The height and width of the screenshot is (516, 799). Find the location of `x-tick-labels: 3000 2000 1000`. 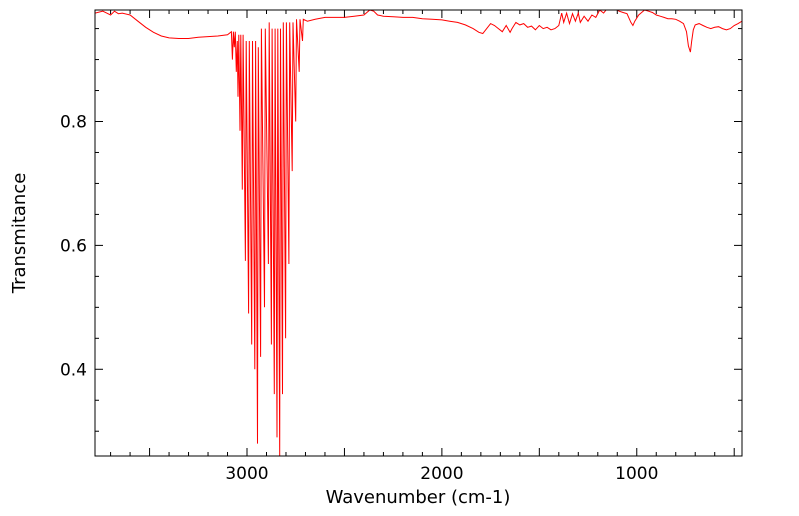

x-tick-labels: 3000 2000 1000 is located at coordinates (441, 474).